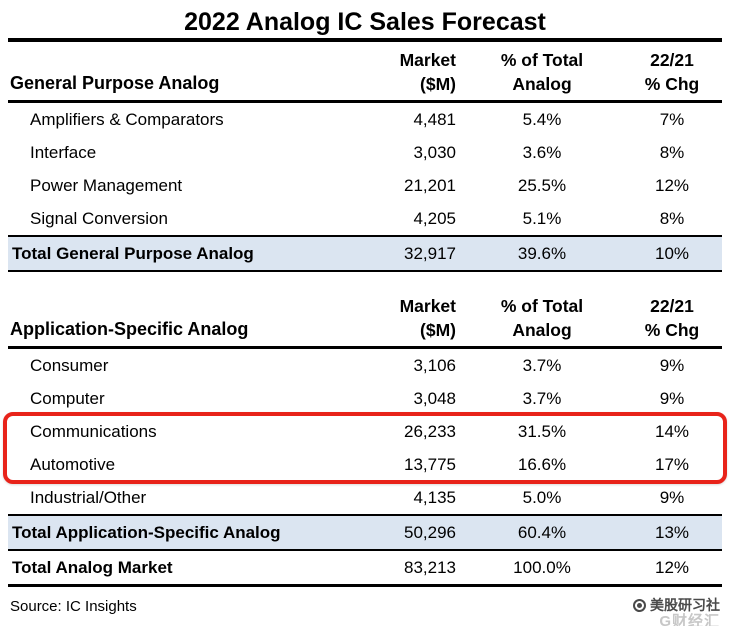 The height and width of the screenshot is (626, 730). I want to click on row-pct: 16.6%, so click(542, 464).